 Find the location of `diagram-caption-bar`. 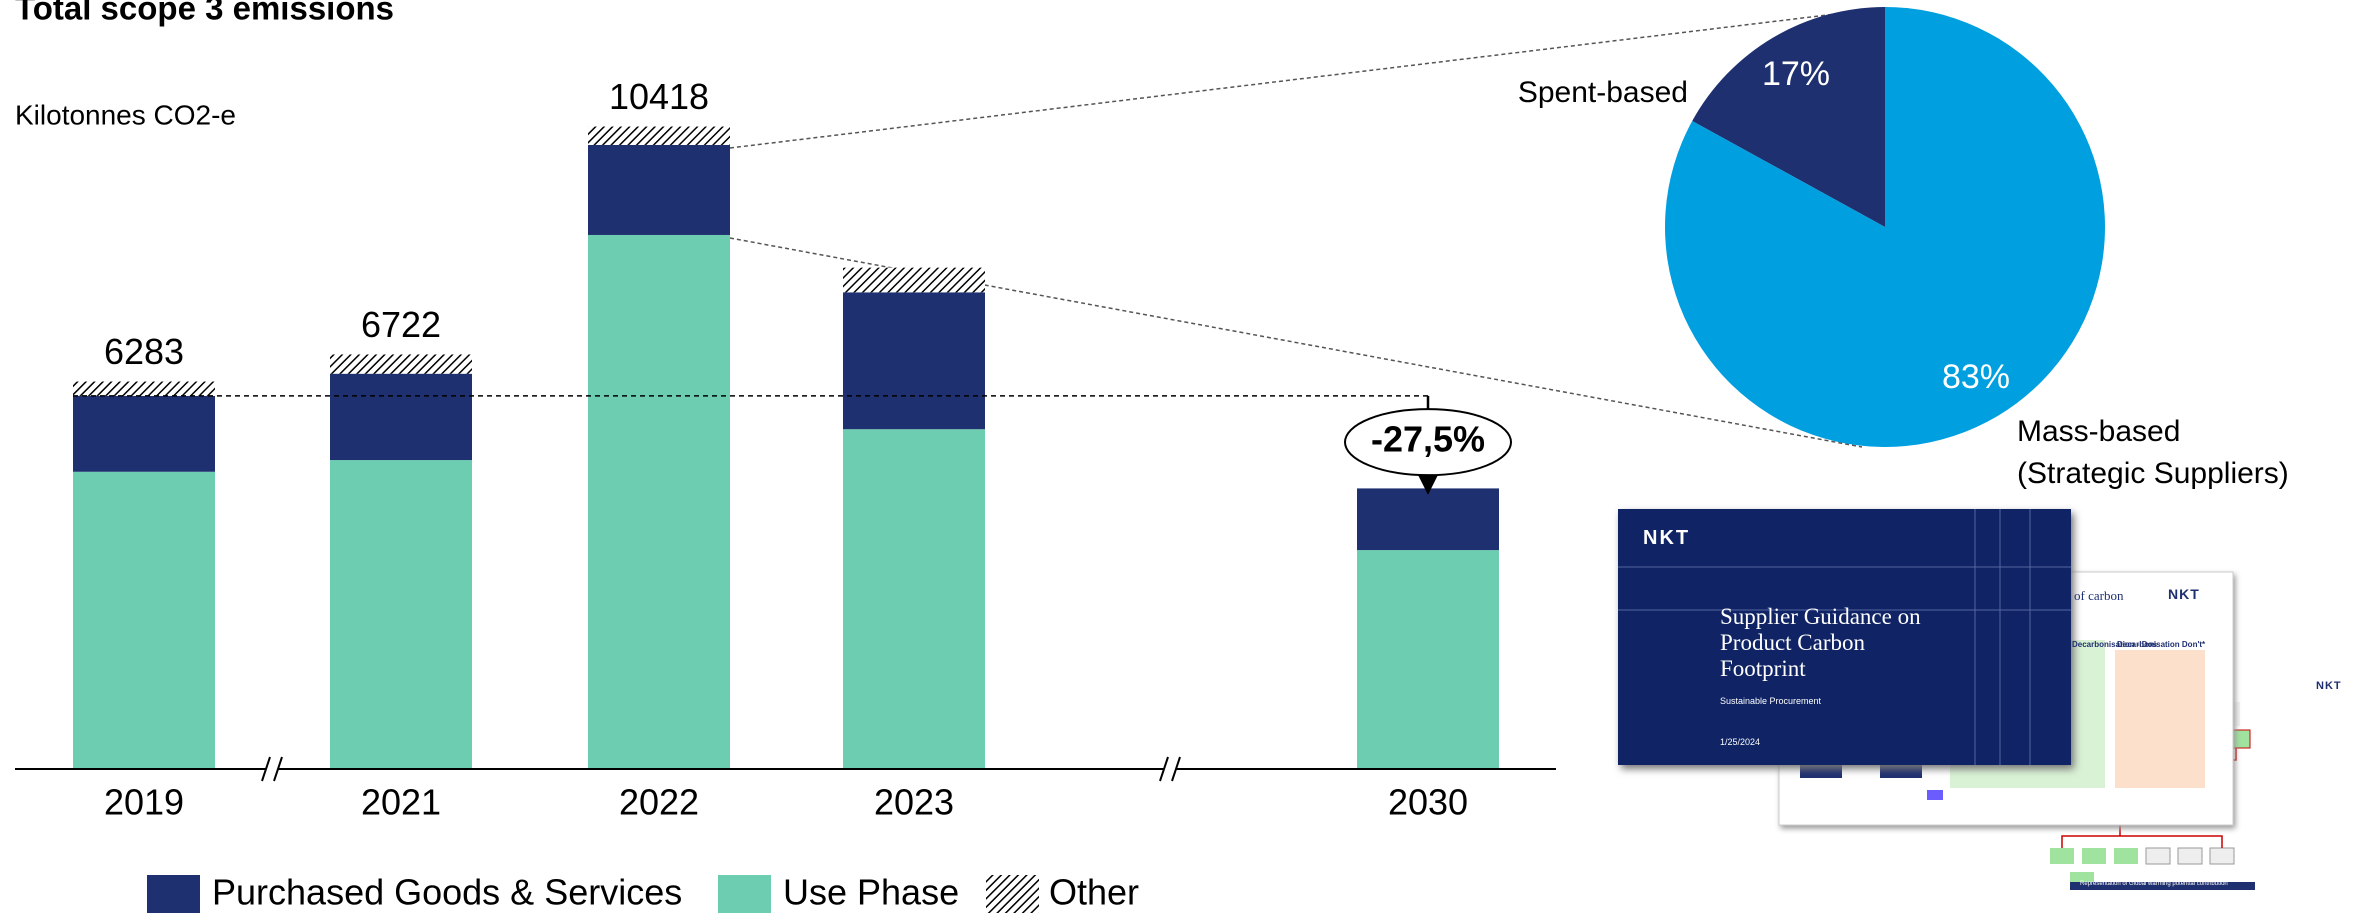

diagram-caption-bar is located at coordinates (2162, 886).